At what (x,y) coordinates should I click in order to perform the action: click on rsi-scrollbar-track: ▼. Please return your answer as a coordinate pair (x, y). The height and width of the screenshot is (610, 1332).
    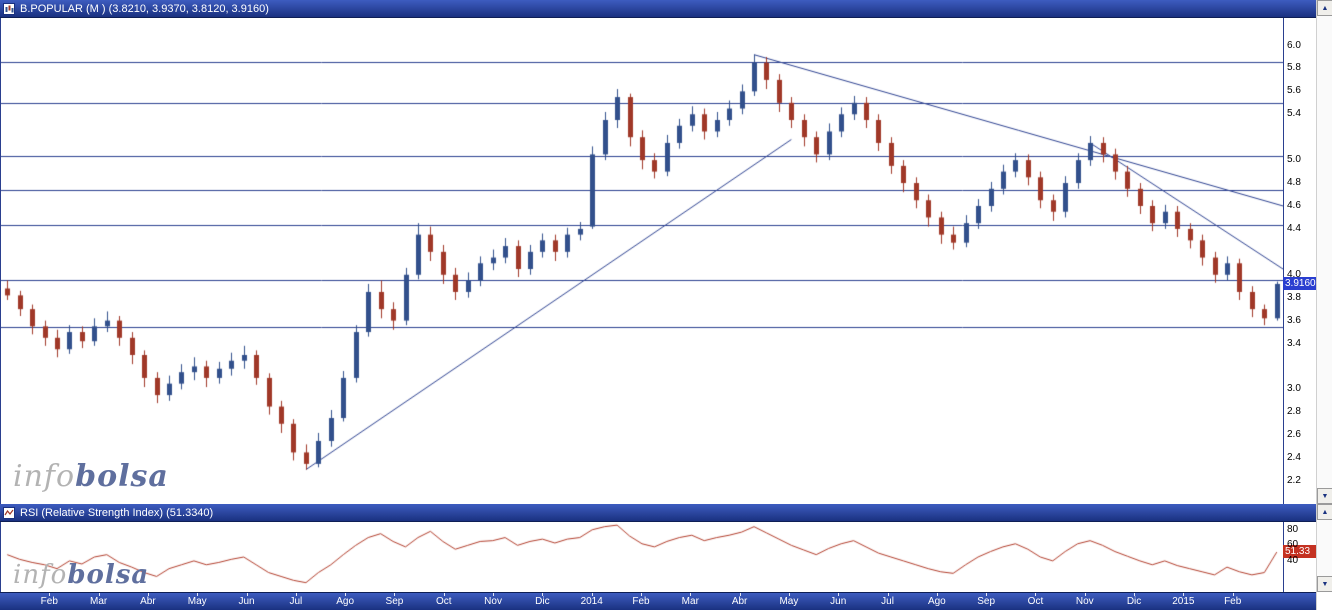
    Looking at the image, I should click on (1324, 557).